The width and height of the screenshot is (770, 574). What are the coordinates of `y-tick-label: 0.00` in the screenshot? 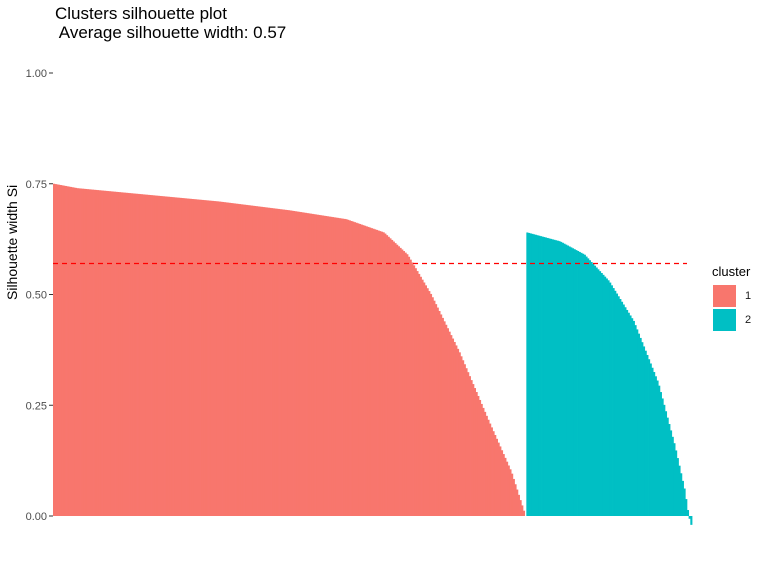 It's located at (36, 517).